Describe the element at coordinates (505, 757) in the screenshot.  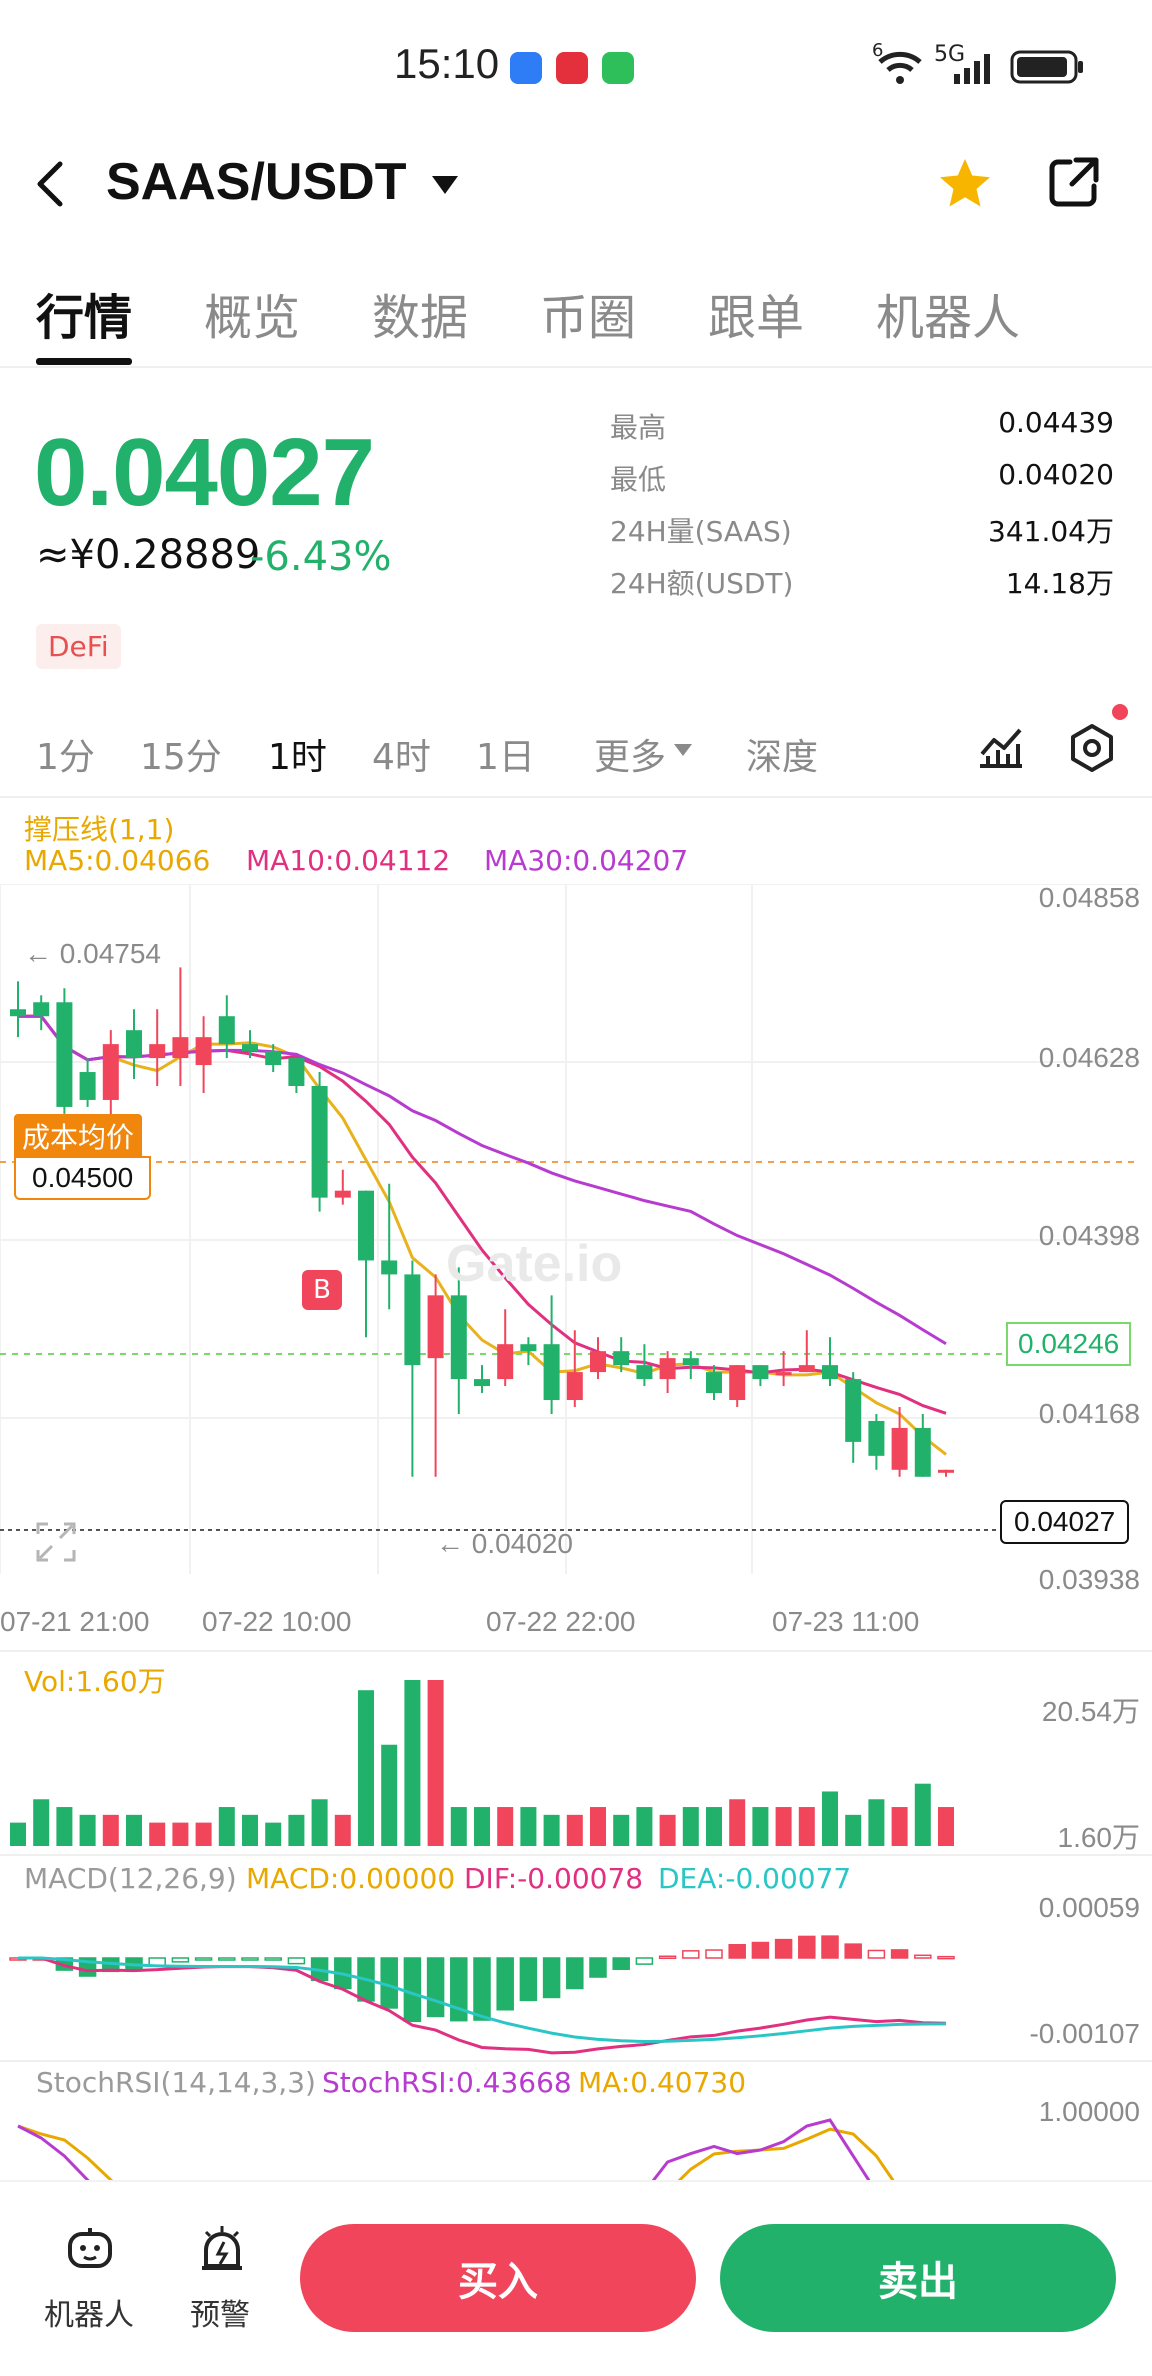
I see `interval-1d: 1日` at that location.